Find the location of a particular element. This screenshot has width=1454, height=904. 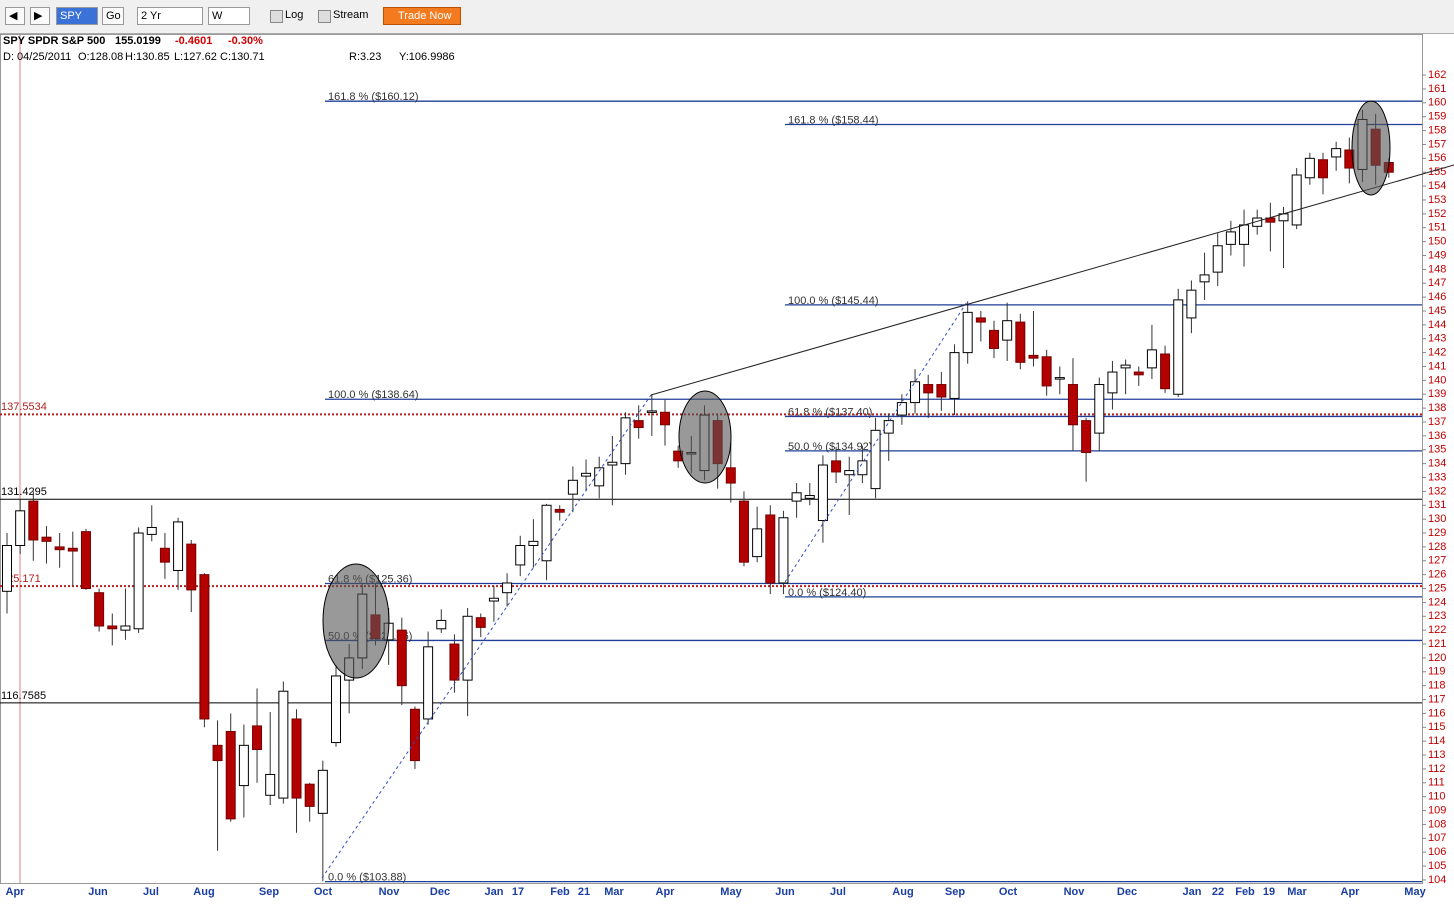

x-tick-label: Jan is located at coordinates (494, 892).